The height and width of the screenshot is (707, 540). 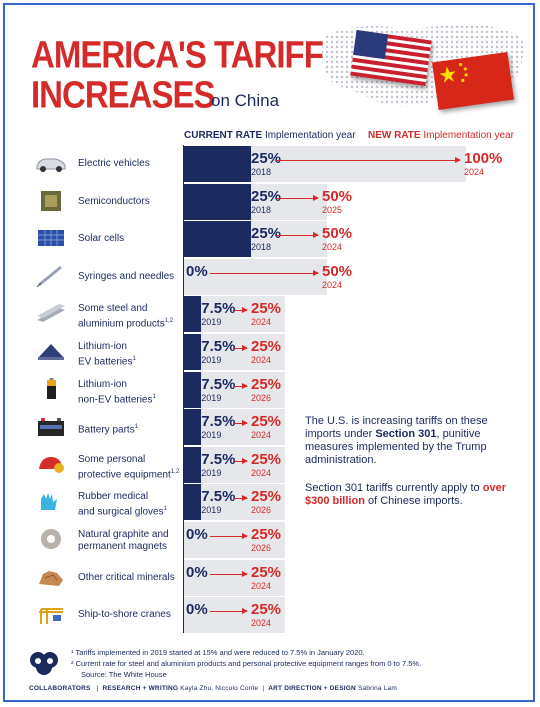 I want to click on category-label: Lithium-ion EV batteries1, so click(x=107, y=354).